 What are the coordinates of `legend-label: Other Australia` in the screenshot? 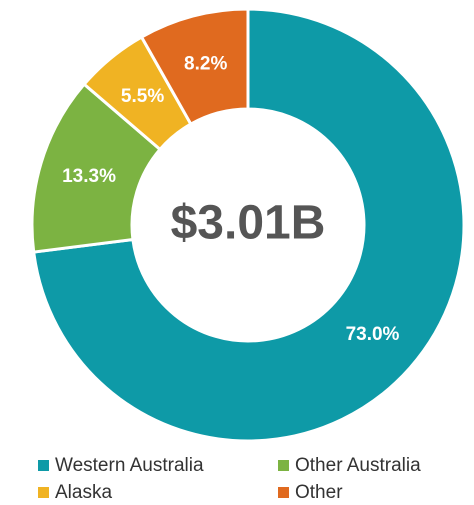 It's located at (358, 465).